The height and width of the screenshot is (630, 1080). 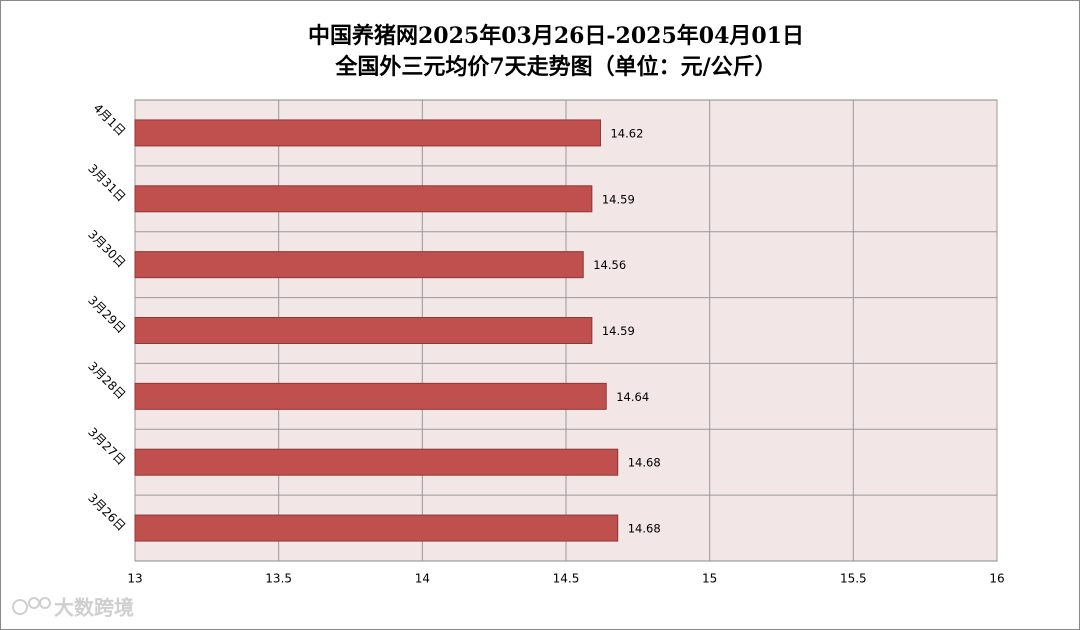 What do you see at coordinates (31, 606) in the screenshot?
I see `watermark-logo` at bounding box center [31, 606].